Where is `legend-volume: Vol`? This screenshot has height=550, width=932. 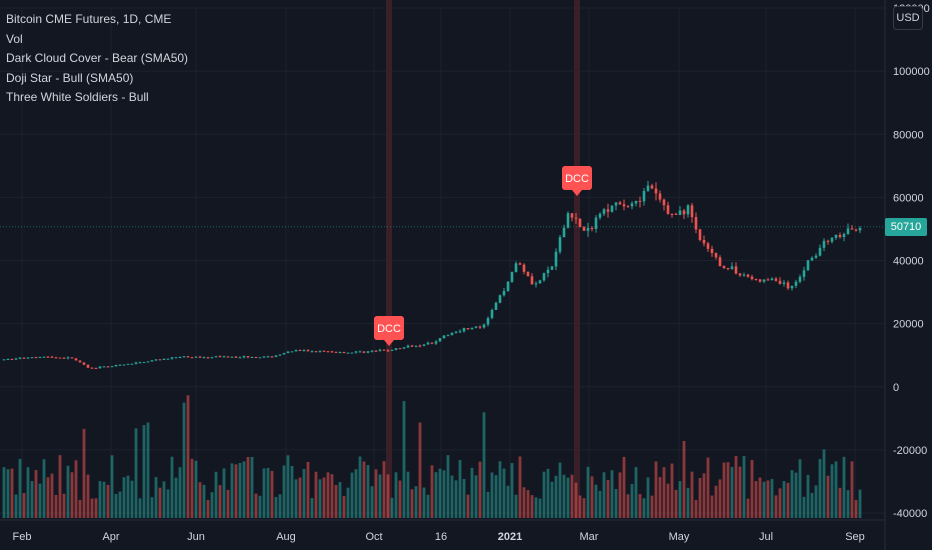 legend-volume: Vol is located at coordinates (14, 38).